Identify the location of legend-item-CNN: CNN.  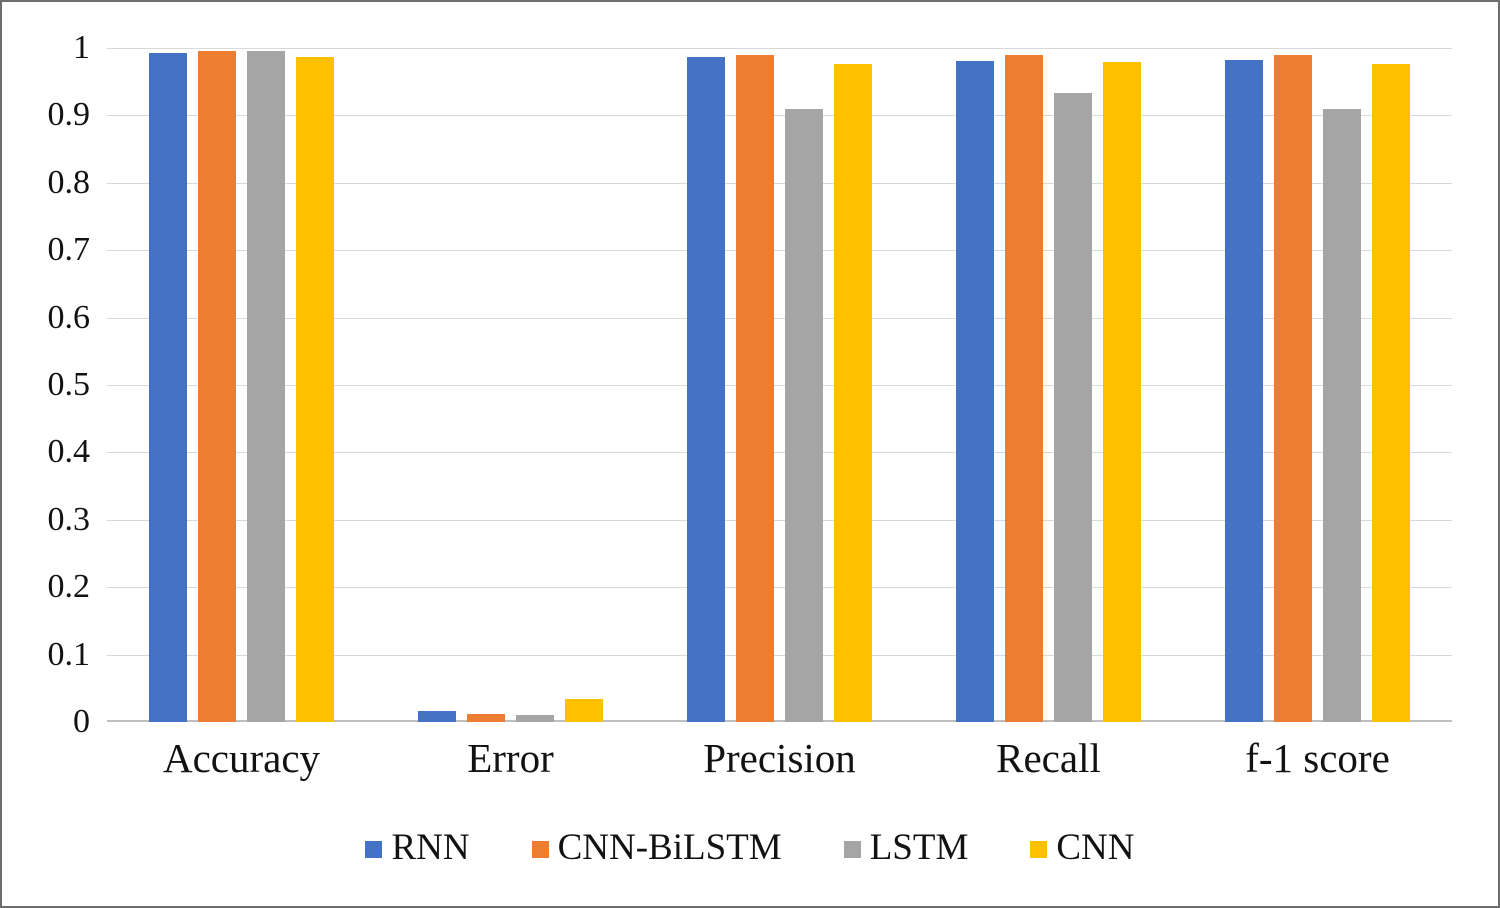
(1082, 847).